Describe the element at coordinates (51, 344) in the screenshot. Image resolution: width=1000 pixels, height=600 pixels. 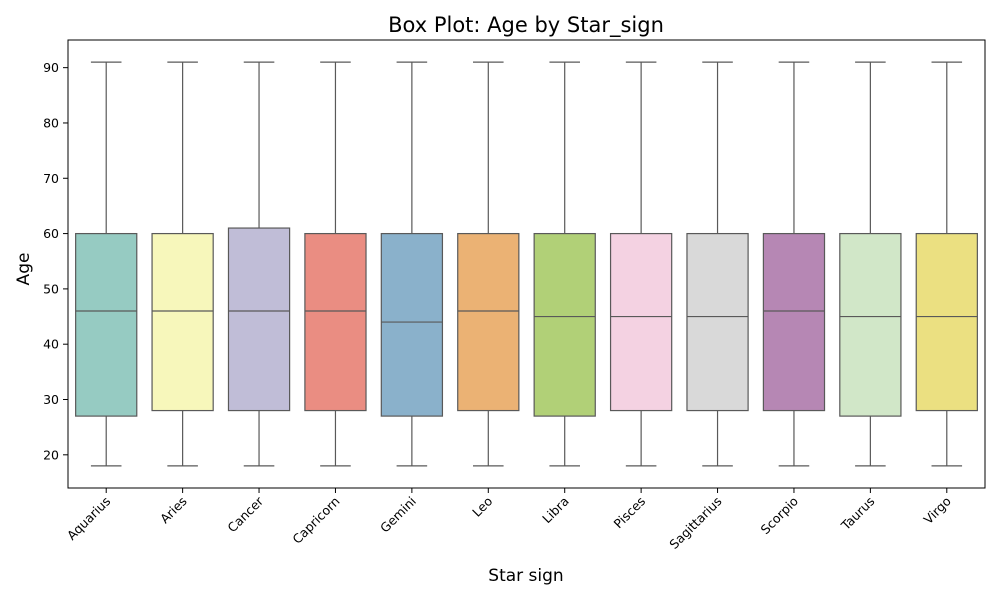
I see `y-tick-label: 40` at that location.